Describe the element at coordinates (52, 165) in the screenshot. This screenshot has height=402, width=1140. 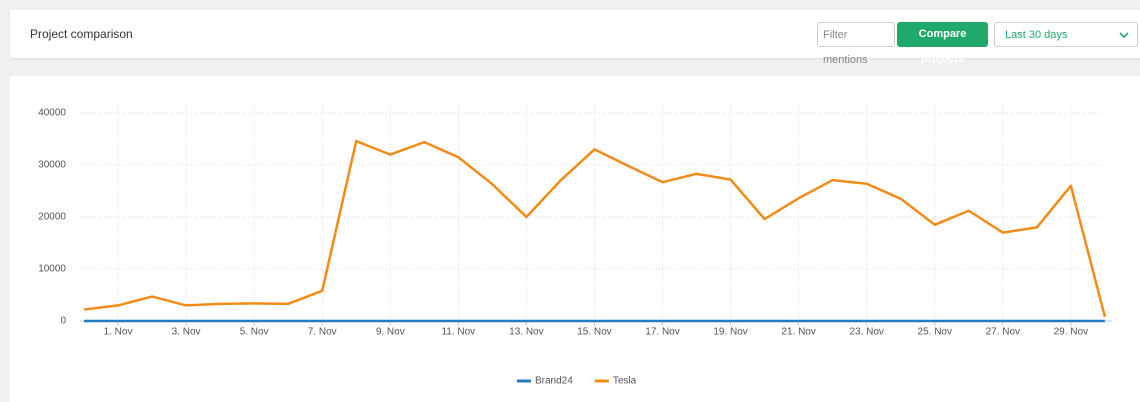
I see `y-tick-label: 30000` at that location.